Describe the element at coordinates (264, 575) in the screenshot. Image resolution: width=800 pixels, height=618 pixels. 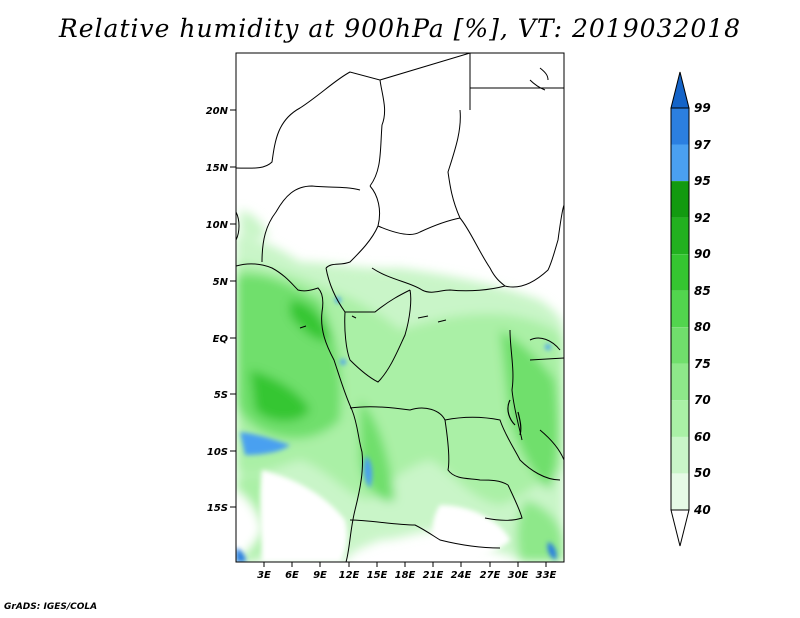
I see `lon-label: 3E` at that location.